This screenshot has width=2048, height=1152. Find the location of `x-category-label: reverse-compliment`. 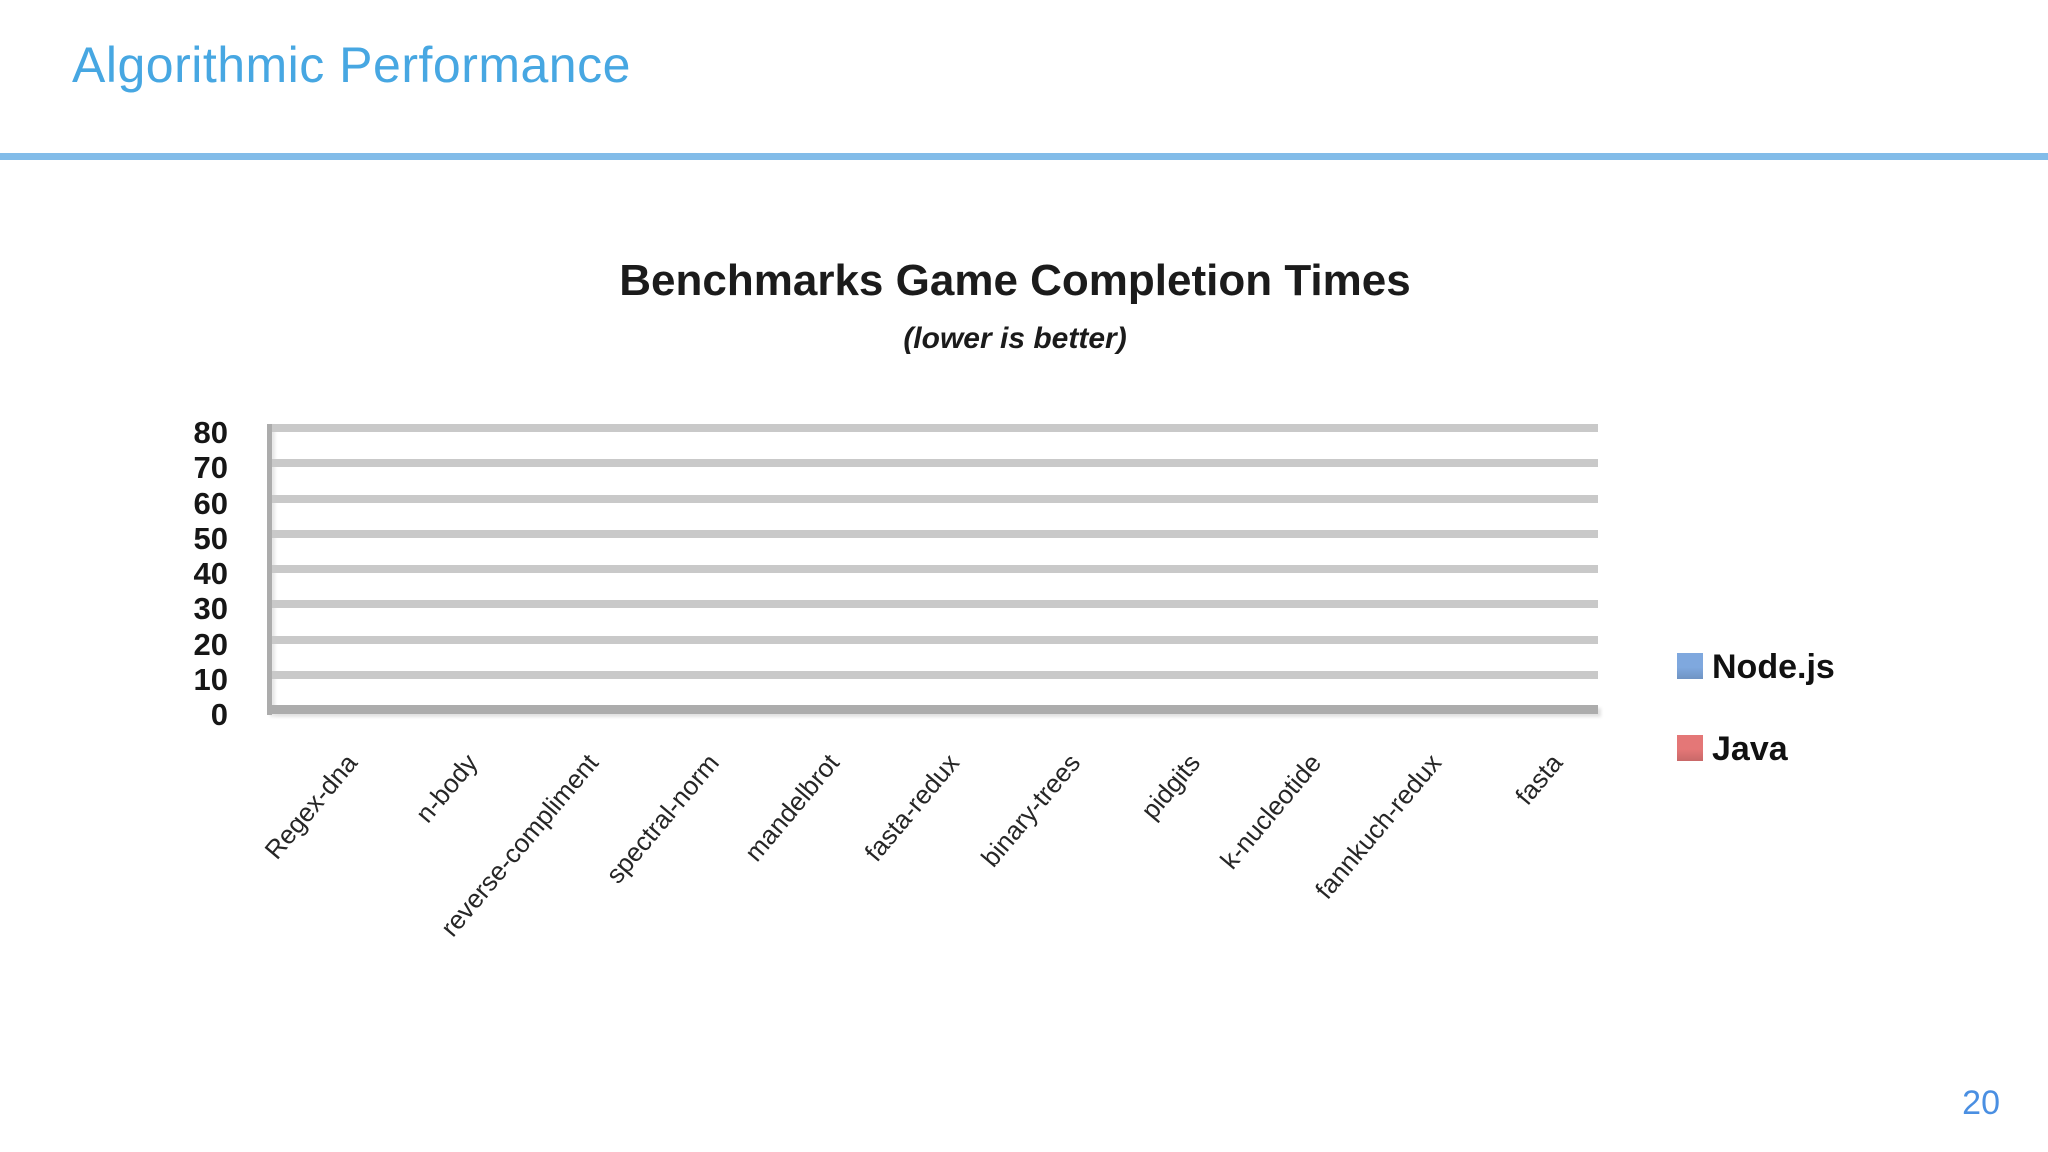

x-category-label: reverse-compliment is located at coordinates (519, 845).